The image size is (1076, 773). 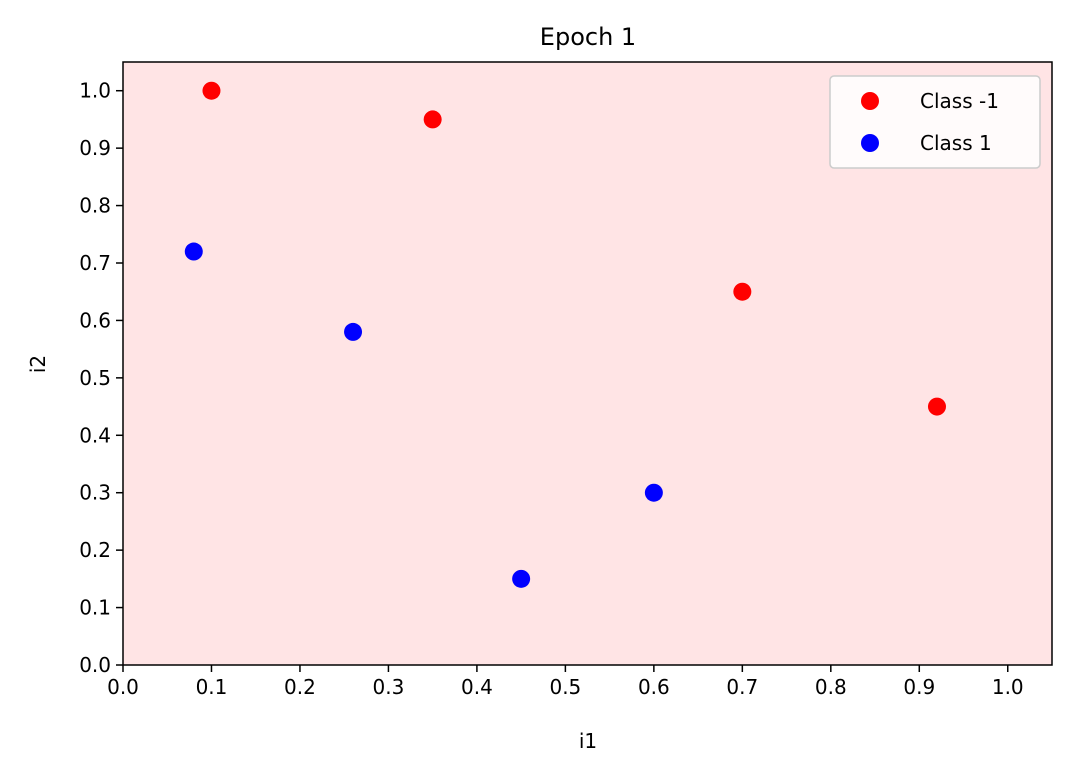 I want to click on x-axis: 0.0 0.1 0.2 0.3 0.4 0.5 0.6 0.7 0.8 0.9 1.0, so click(x=565, y=682).